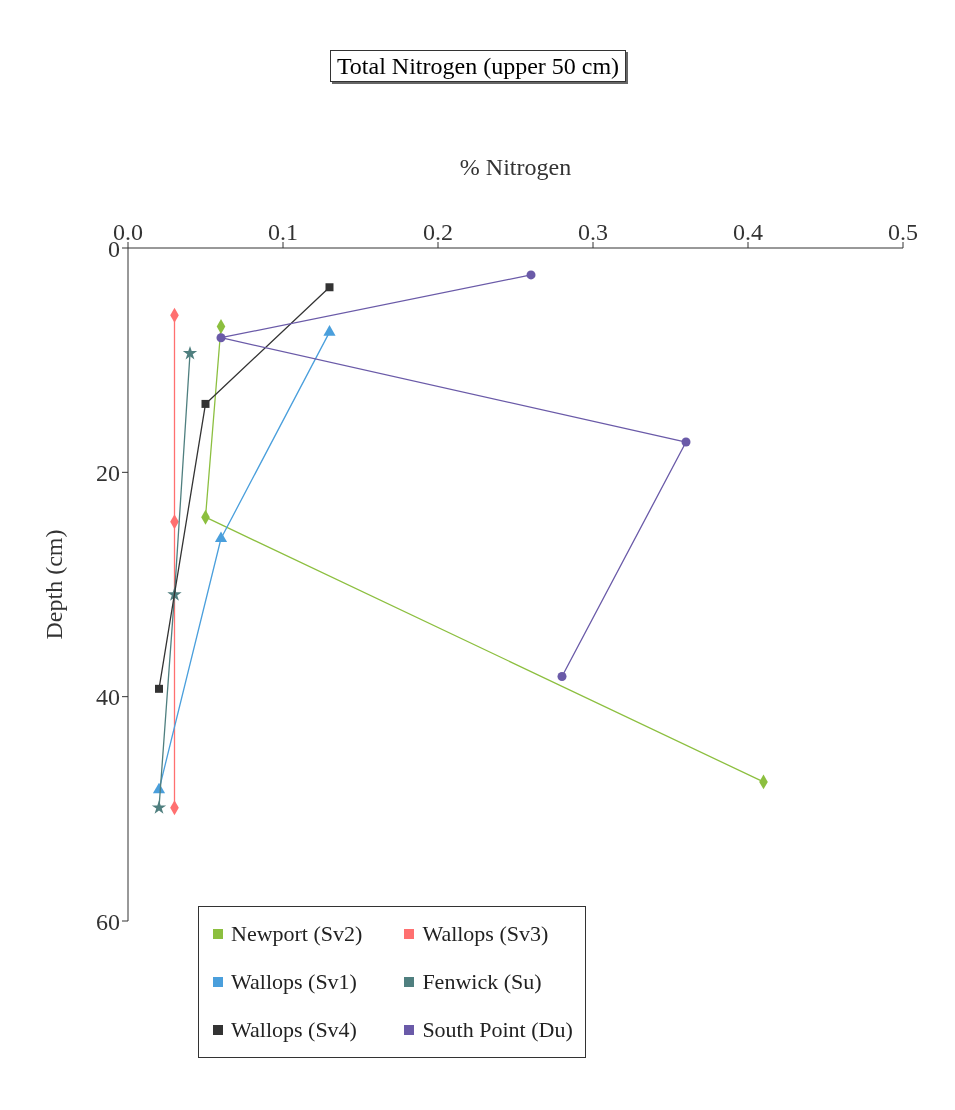  I want to click on legend-label: Wallops (Sv4), so click(294, 1030).